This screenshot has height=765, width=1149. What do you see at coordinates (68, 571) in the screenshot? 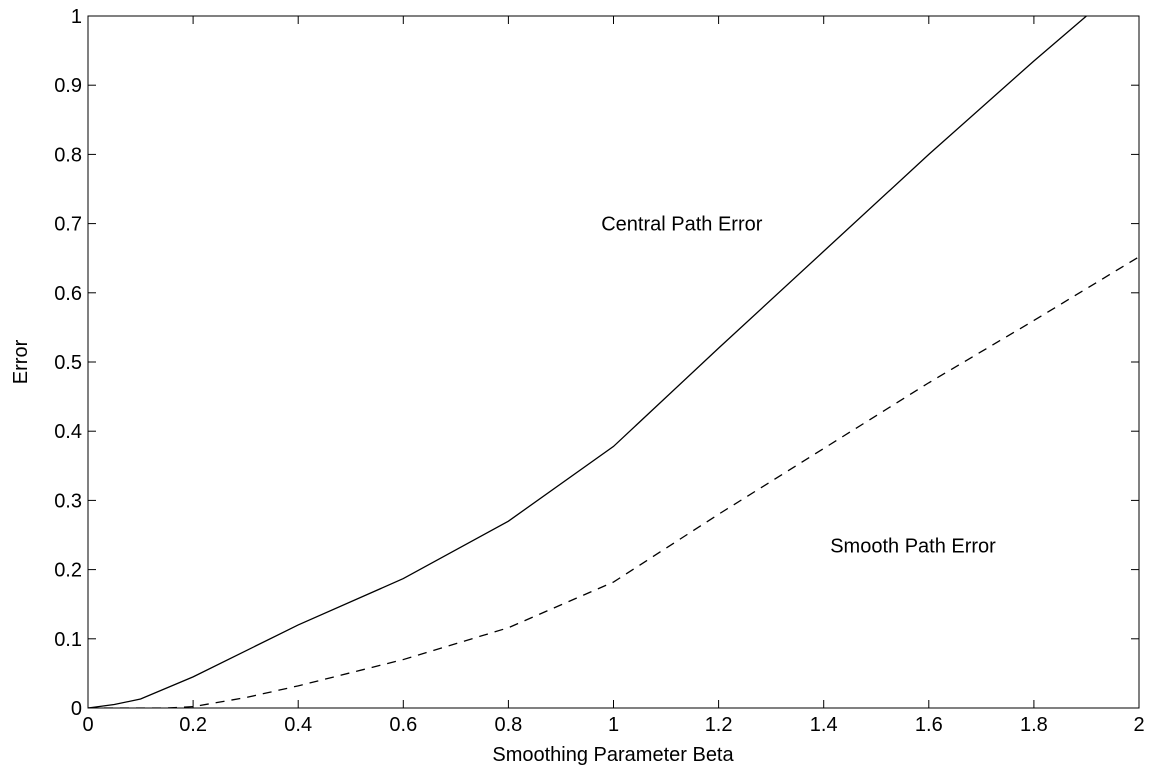
I see `y-tick-label: 0.2` at bounding box center [68, 571].